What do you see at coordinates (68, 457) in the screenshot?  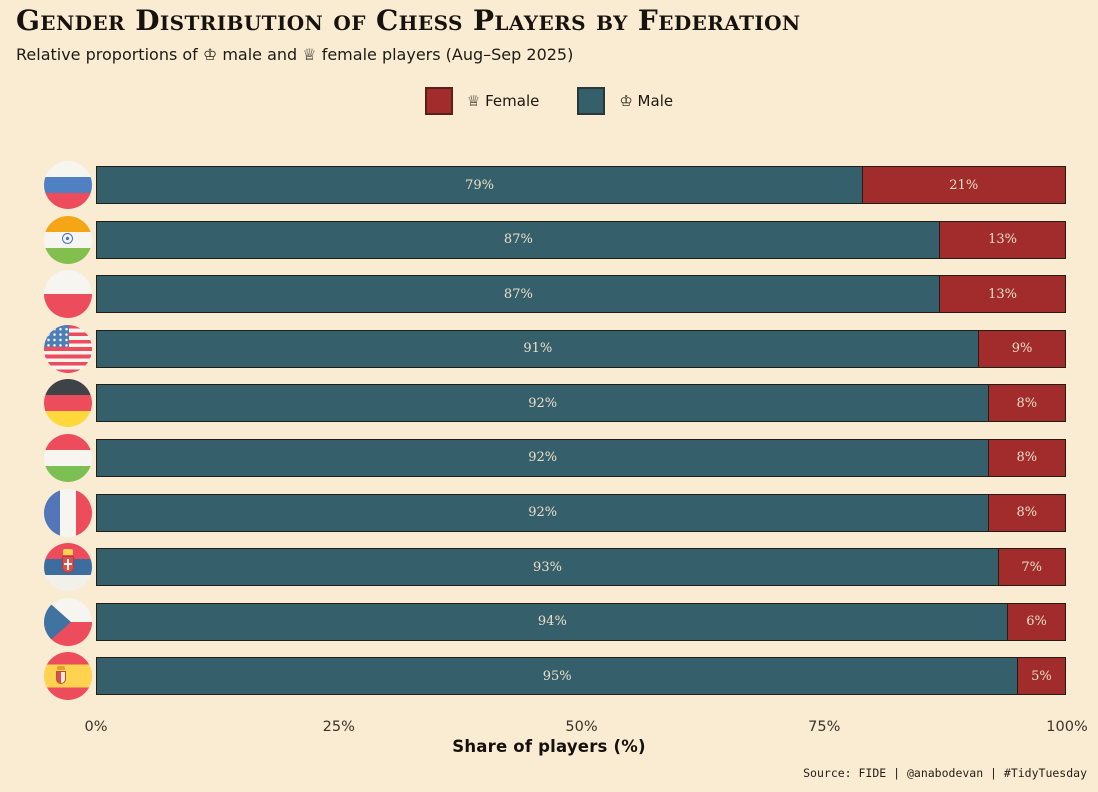 I see `hungary-flag-icon` at bounding box center [68, 457].